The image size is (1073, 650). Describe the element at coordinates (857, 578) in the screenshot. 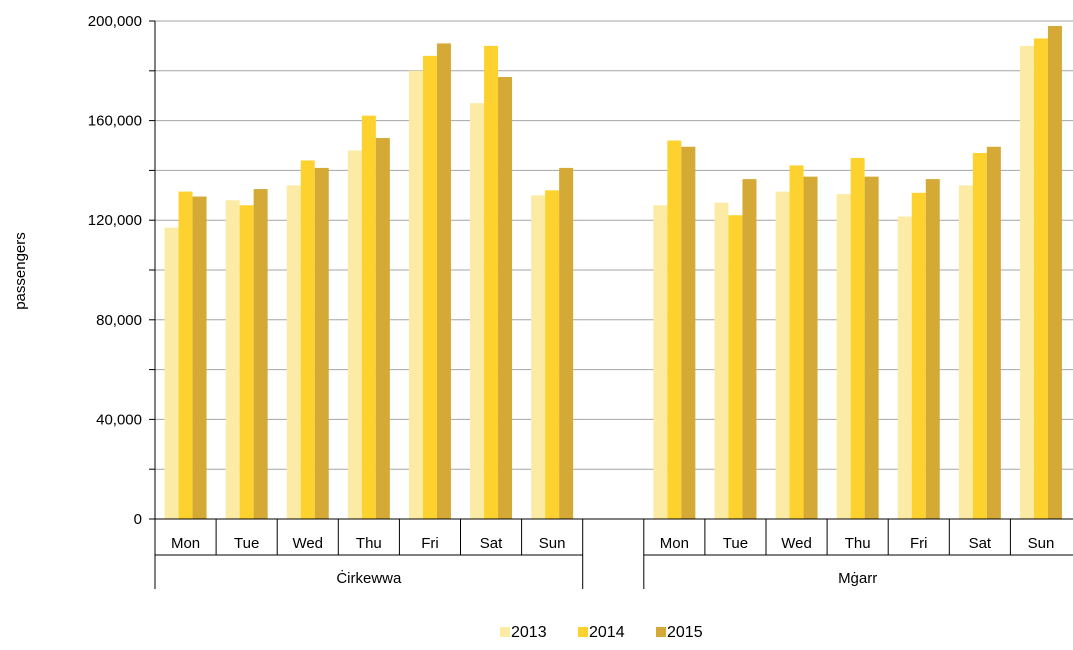

I see `group-label: Mġarr` at that location.